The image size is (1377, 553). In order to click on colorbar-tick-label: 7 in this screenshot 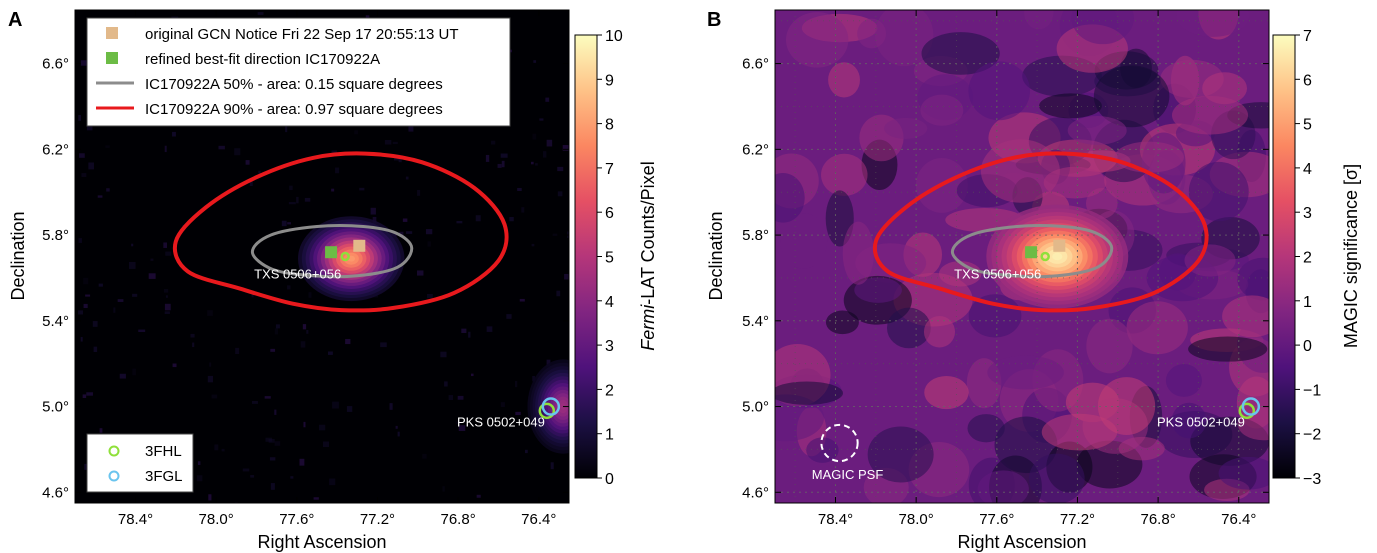, I will do `click(609, 169)`.